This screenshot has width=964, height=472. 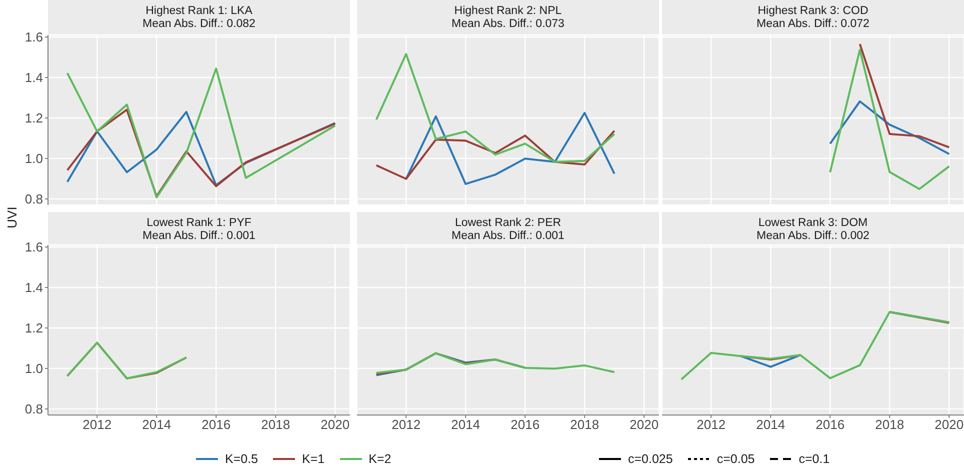 What do you see at coordinates (650, 459) in the screenshot?
I see `legend-label: c=0.025` at bounding box center [650, 459].